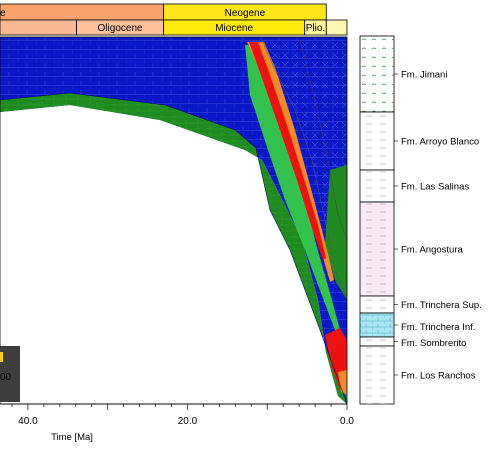 The width and height of the screenshot is (493, 469). Describe the element at coordinates (188, 421) in the screenshot. I see `x-tick-label: 20.0` at that location.